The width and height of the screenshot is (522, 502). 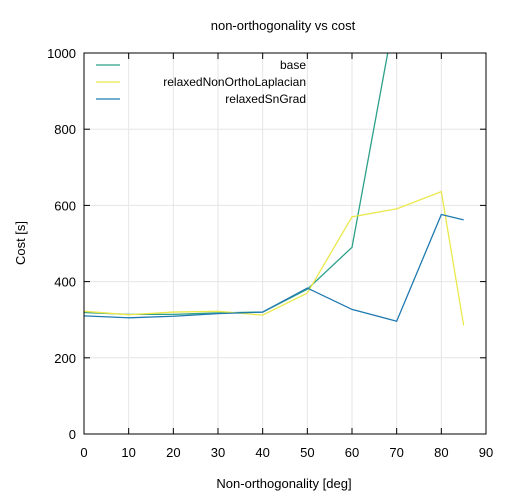 What do you see at coordinates (83, 452) in the screenshot?
I see `x-tick-label: 0` at bounding box center [83, 452].